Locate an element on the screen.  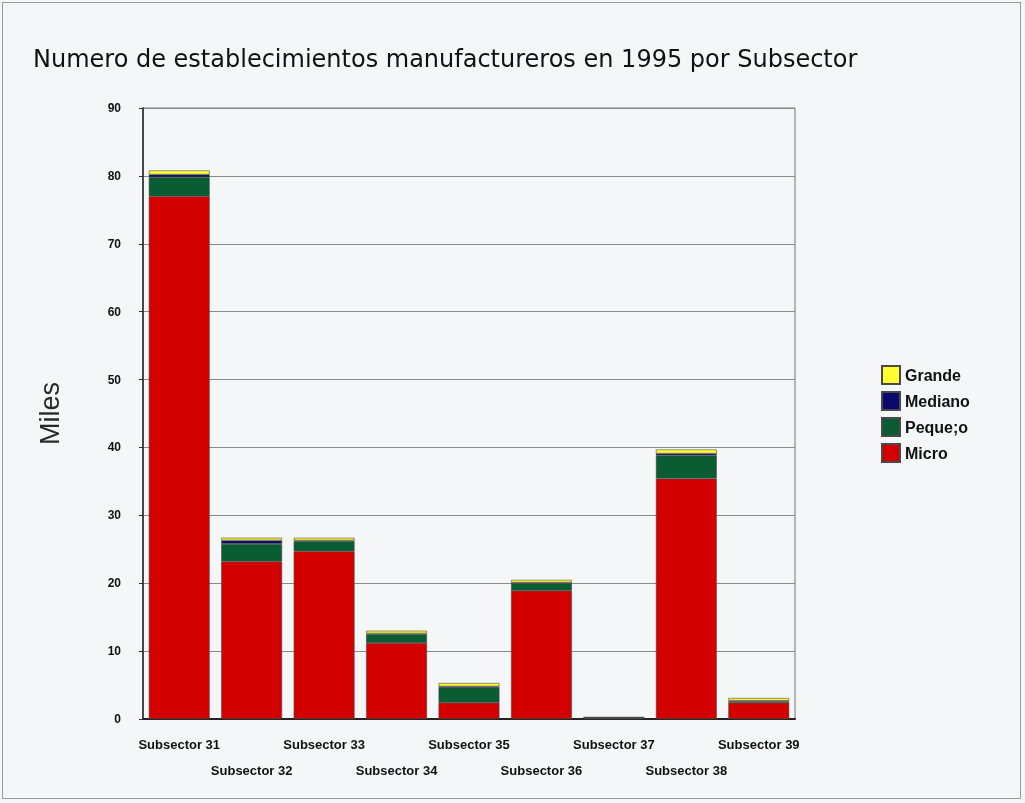
x-tick-label: Subsector 37 is located at coordinates (614, 744).